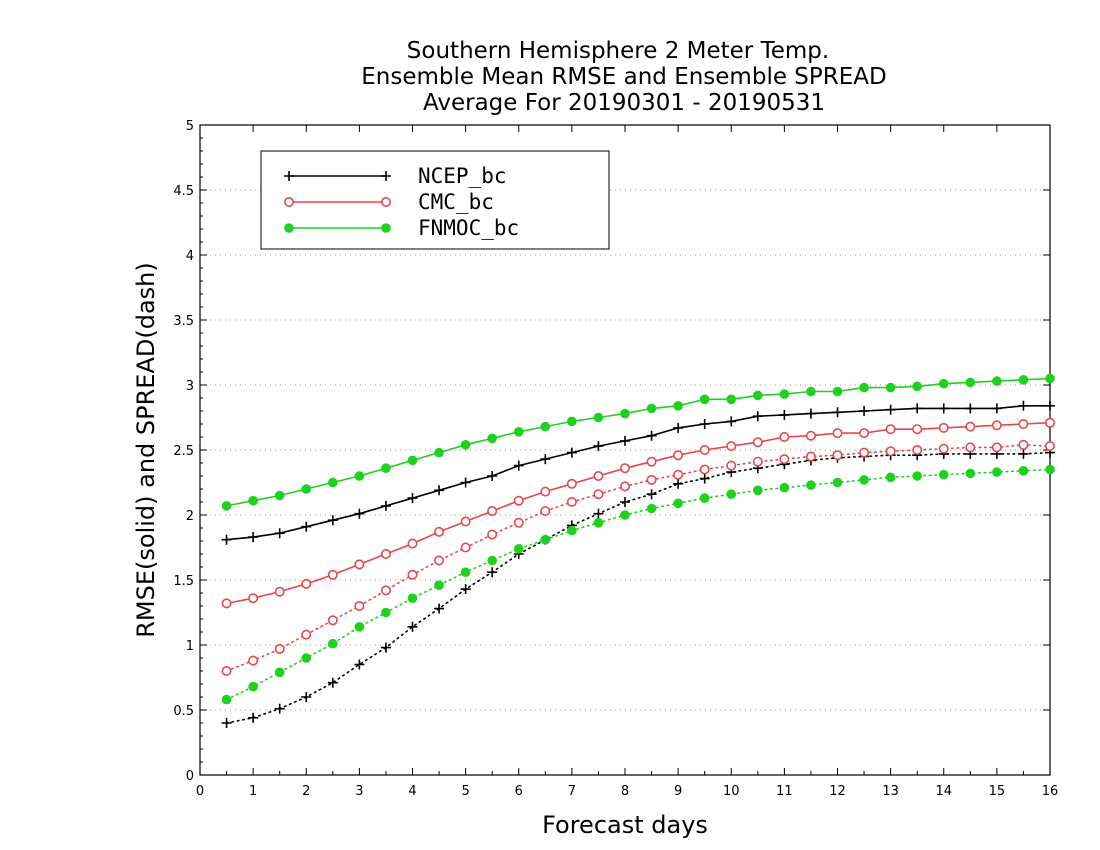 The image size is (1100, 850). I want to click on x-tick-label-15: 15, so click(997, 791).